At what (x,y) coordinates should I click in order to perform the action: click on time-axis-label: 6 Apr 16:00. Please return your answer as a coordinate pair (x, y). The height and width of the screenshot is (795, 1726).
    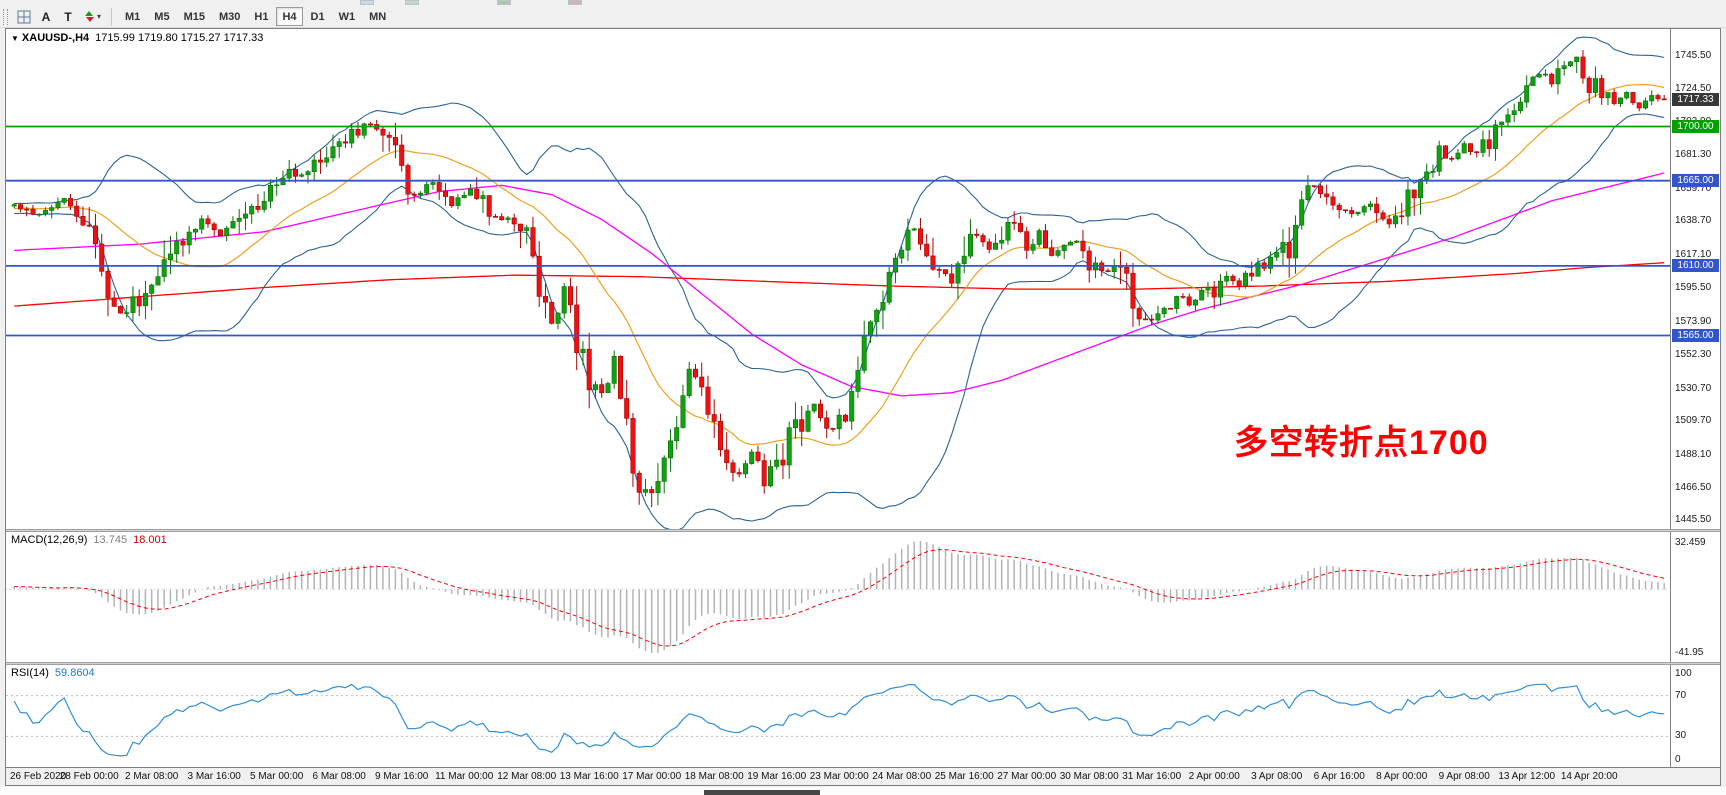
    Looking at the image, I should click on (1339, 776).